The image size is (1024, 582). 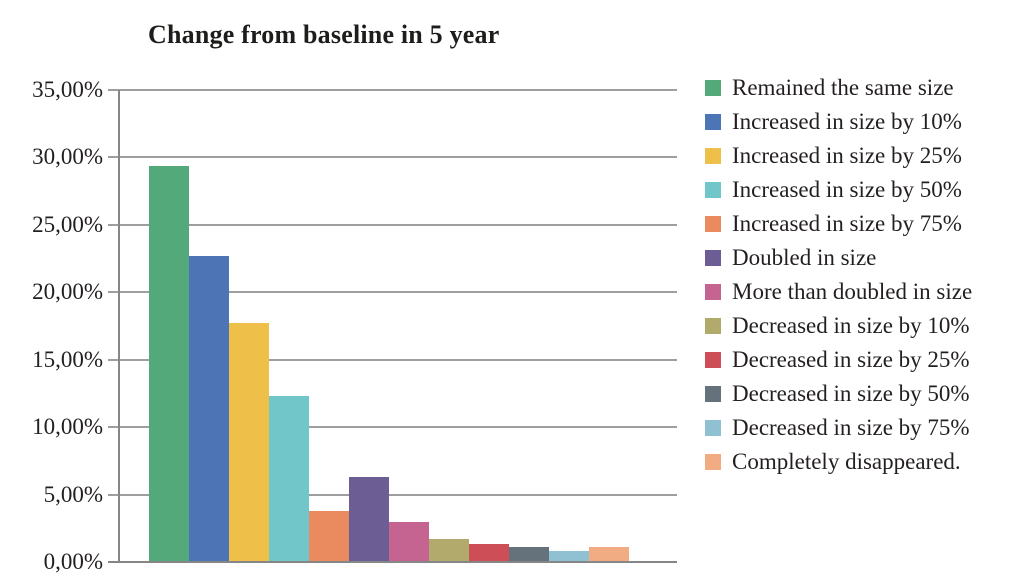 I want to click on legend-label: Decreased in size by 50%, so click(x=851, y=393).